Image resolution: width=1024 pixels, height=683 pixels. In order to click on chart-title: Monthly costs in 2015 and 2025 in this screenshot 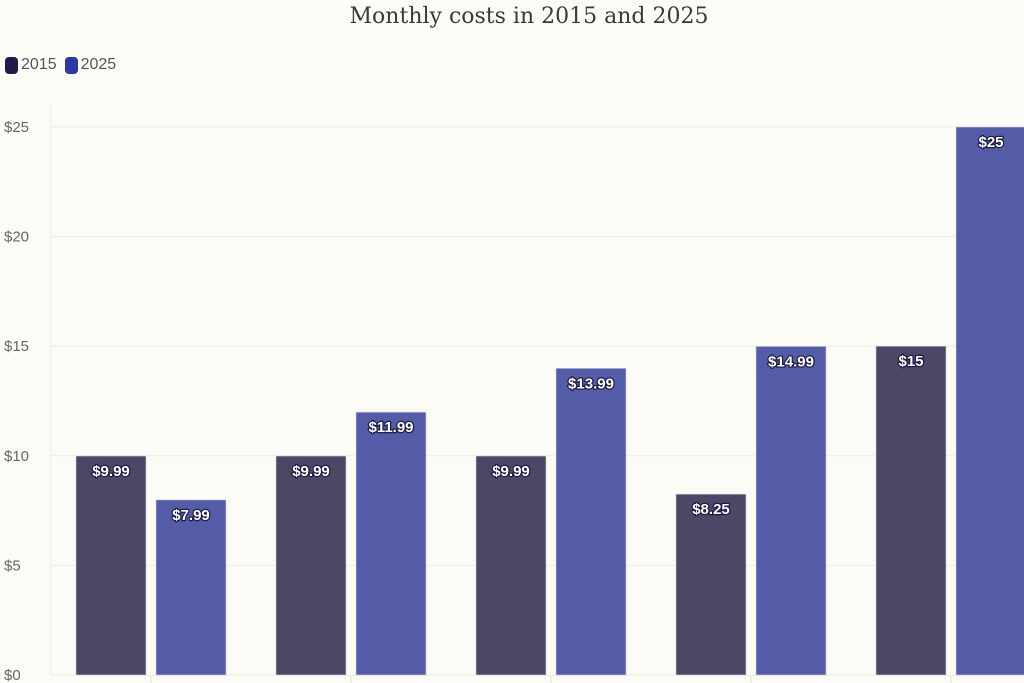, I will do `click(529, 16)`.